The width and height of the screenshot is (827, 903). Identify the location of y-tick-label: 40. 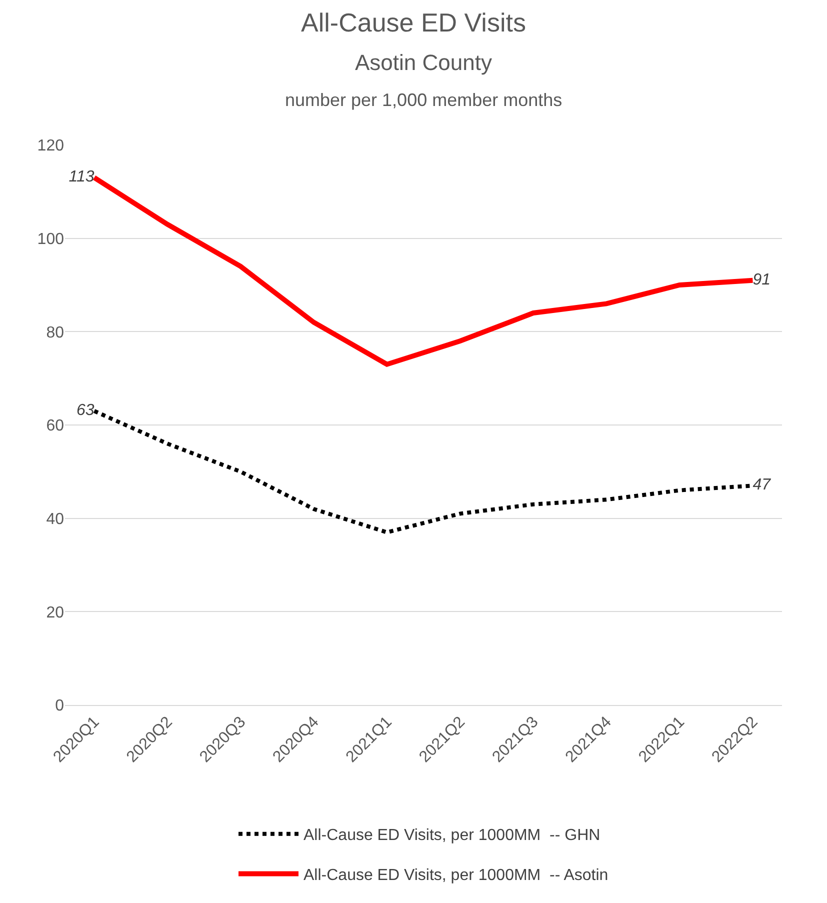
(55, 519).